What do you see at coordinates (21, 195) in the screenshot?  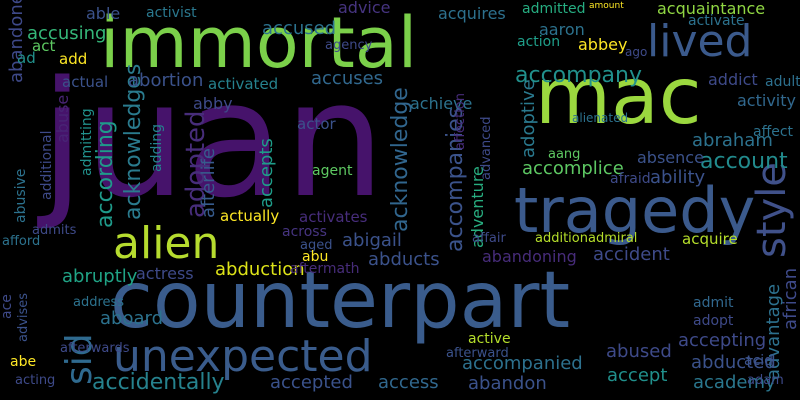 I see `word-abusive: abusive` at bounding box center [21, 195].